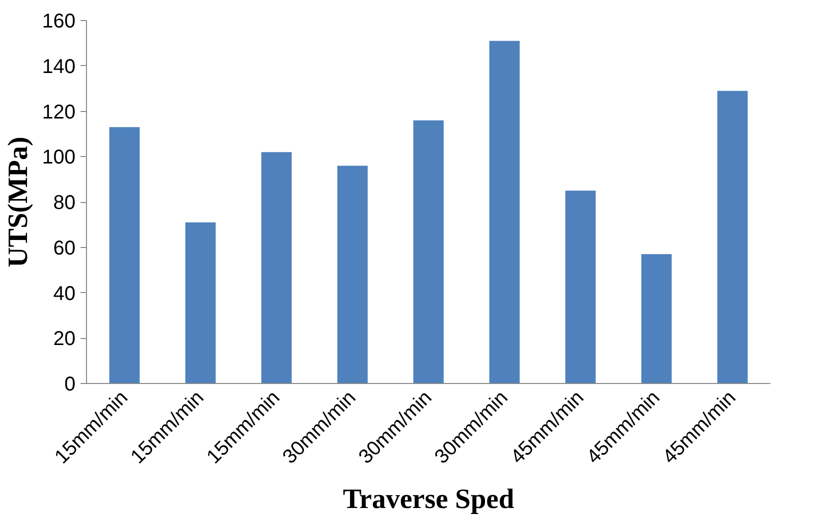  I want to click on y-tick-label: 140, so click(59, 67).